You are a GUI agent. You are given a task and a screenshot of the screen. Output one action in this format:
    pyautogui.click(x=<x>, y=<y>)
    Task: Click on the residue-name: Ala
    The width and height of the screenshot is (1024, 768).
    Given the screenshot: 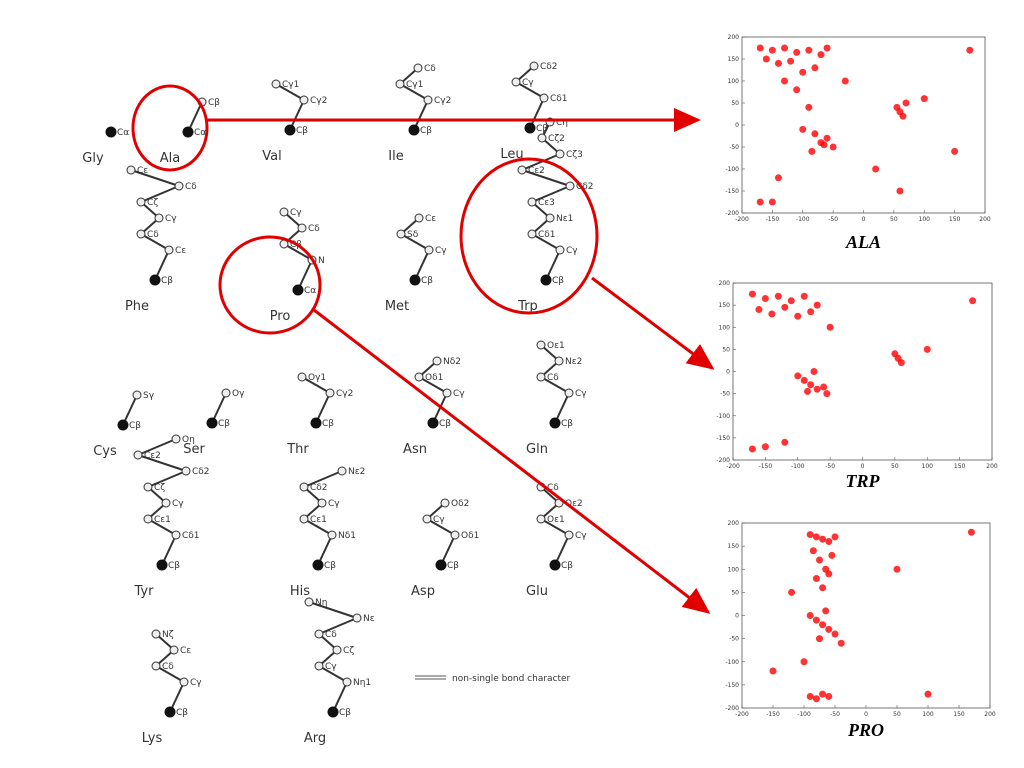 What is the action you would take?
    pyautogui.click(x=170, y=158)
    